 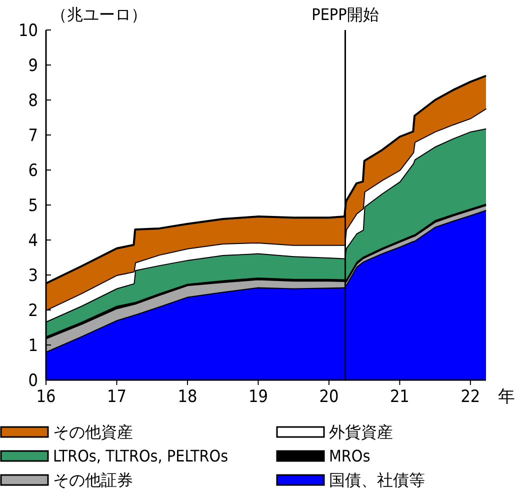 I want to click on y-tick-label: 0, so click(x=33, y=380).